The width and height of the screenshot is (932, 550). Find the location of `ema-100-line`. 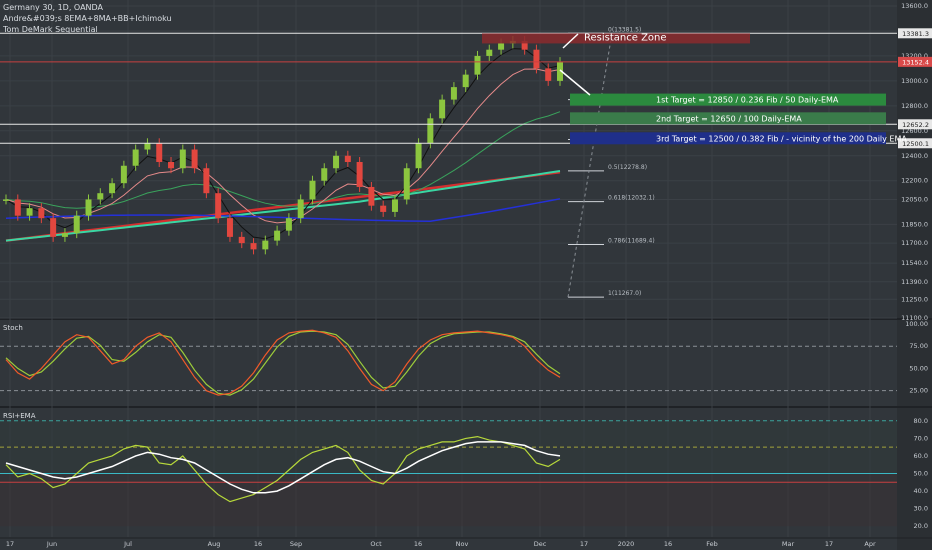

ema-100-line is located at coordinates (283, 206).